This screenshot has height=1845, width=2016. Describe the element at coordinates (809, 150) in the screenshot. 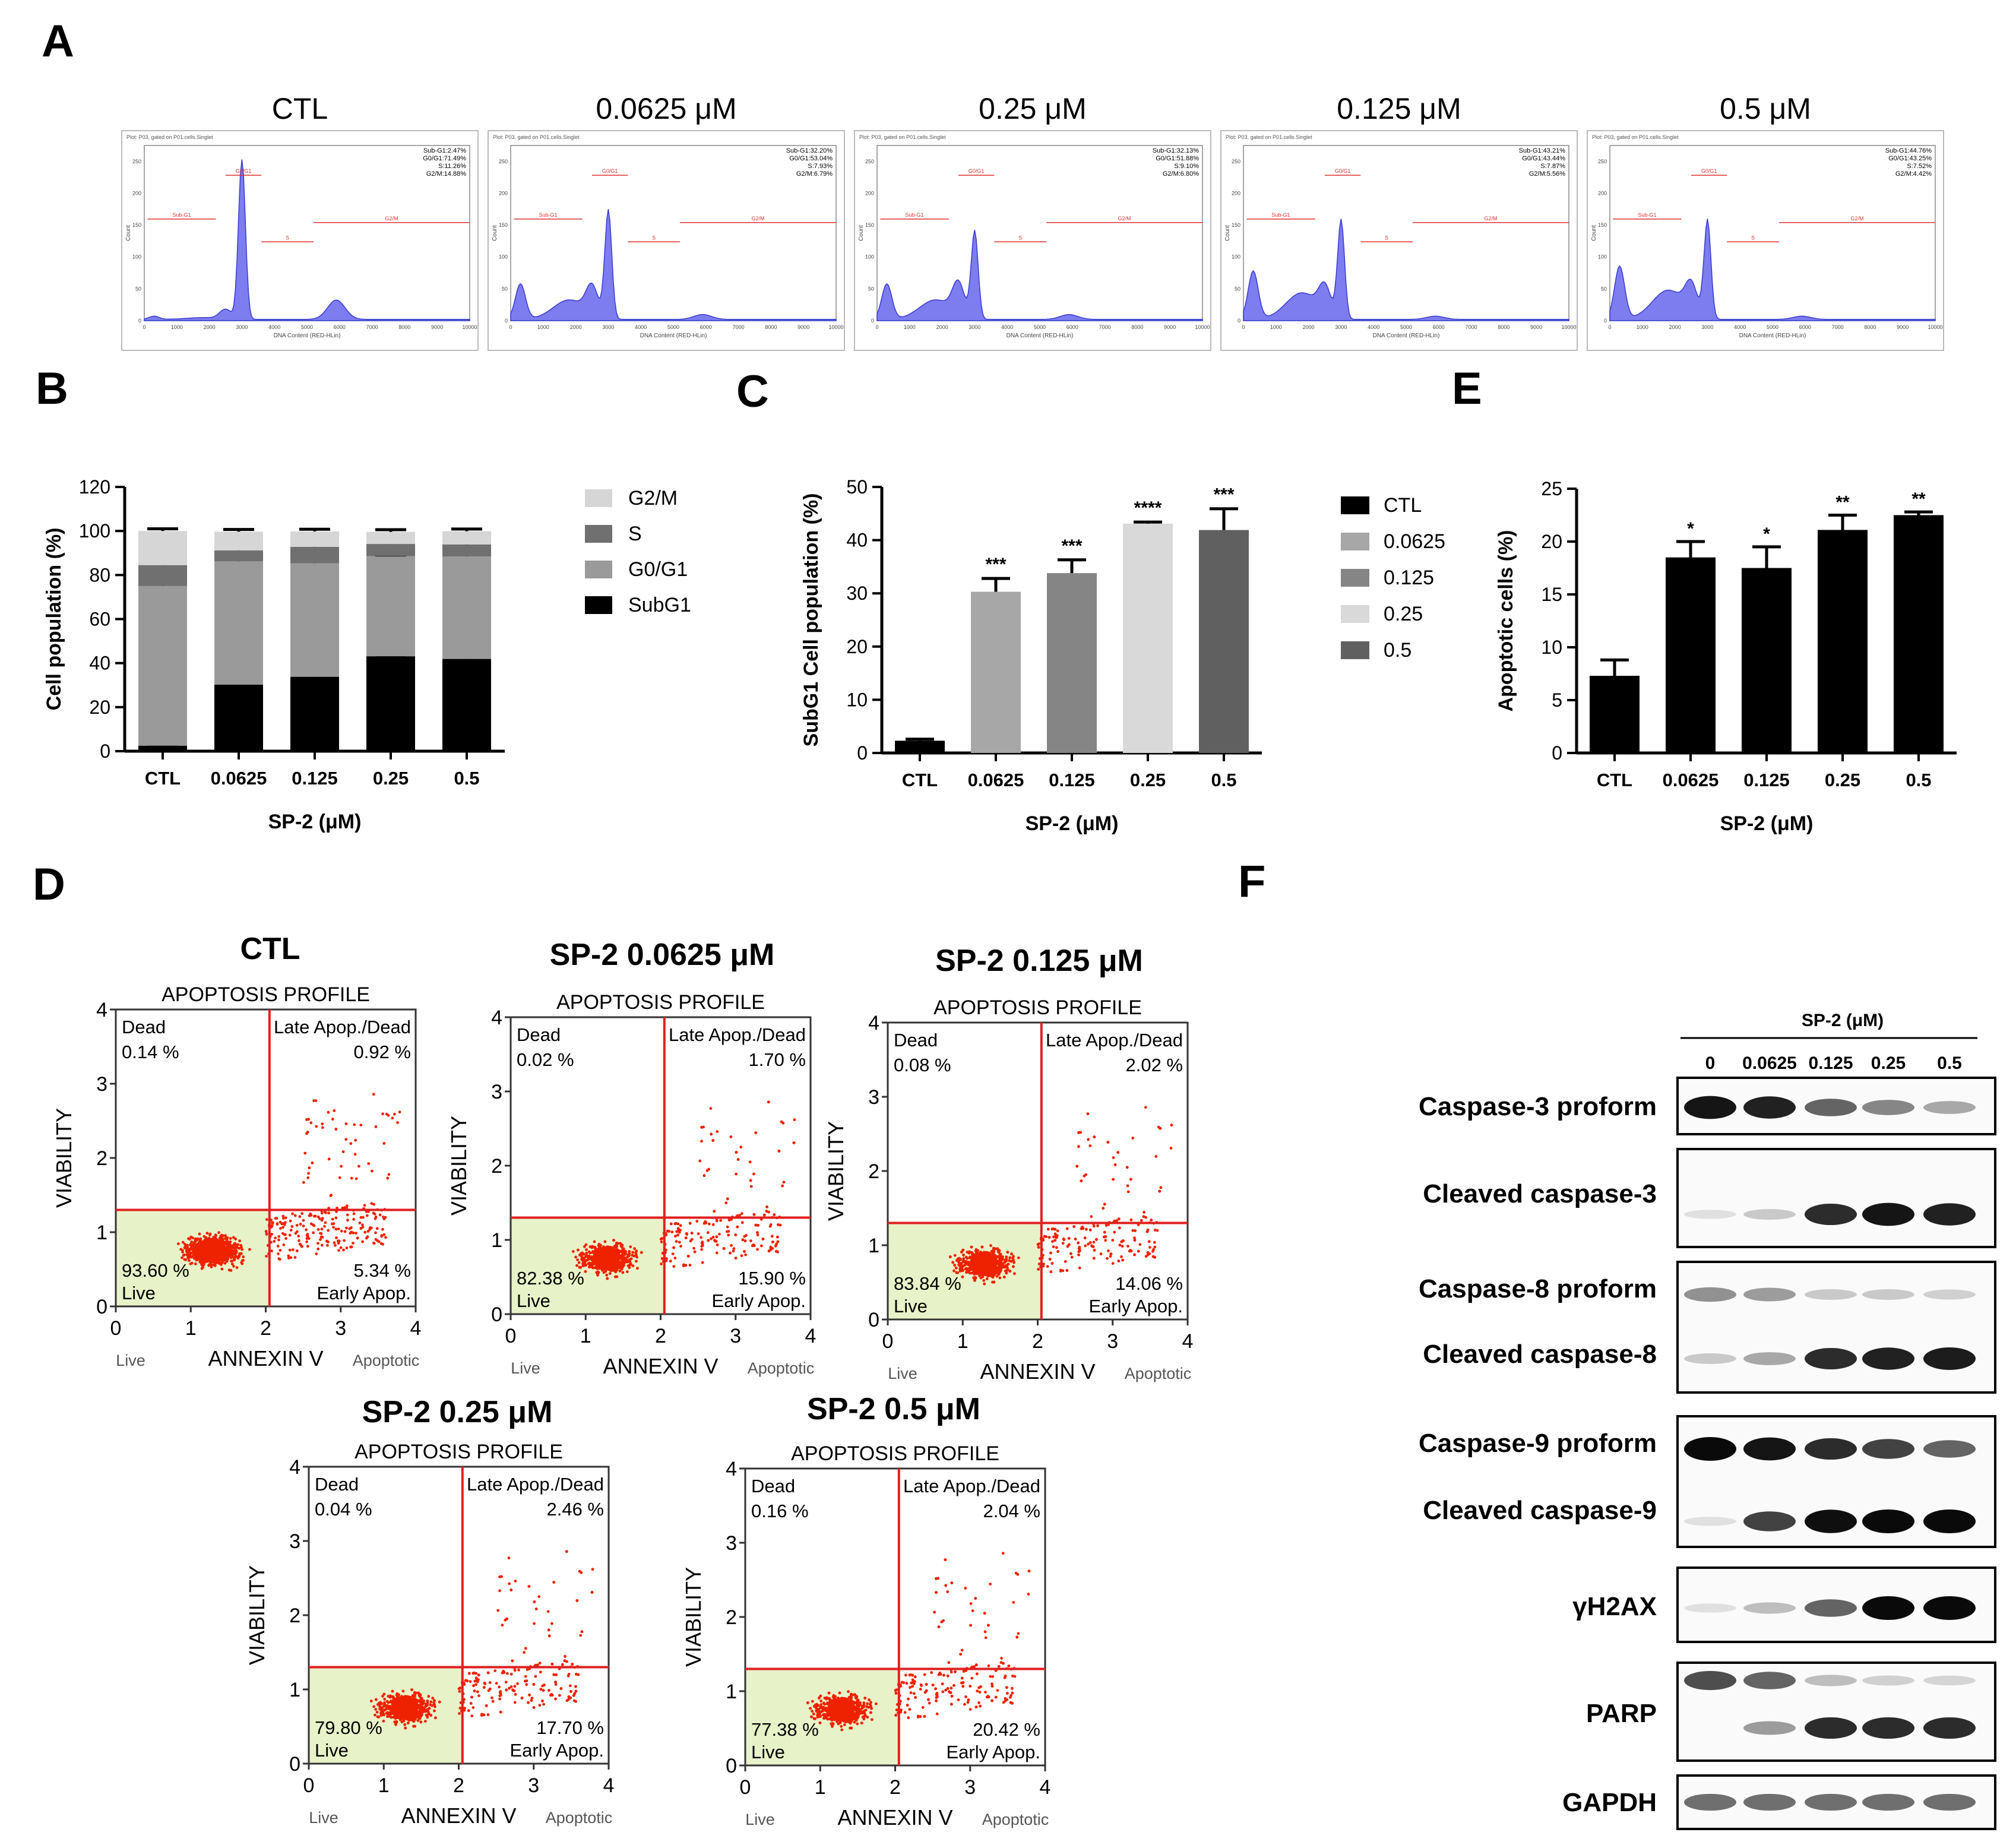

I see `histogram-stat: Sub-G1:32.20%` at that location.